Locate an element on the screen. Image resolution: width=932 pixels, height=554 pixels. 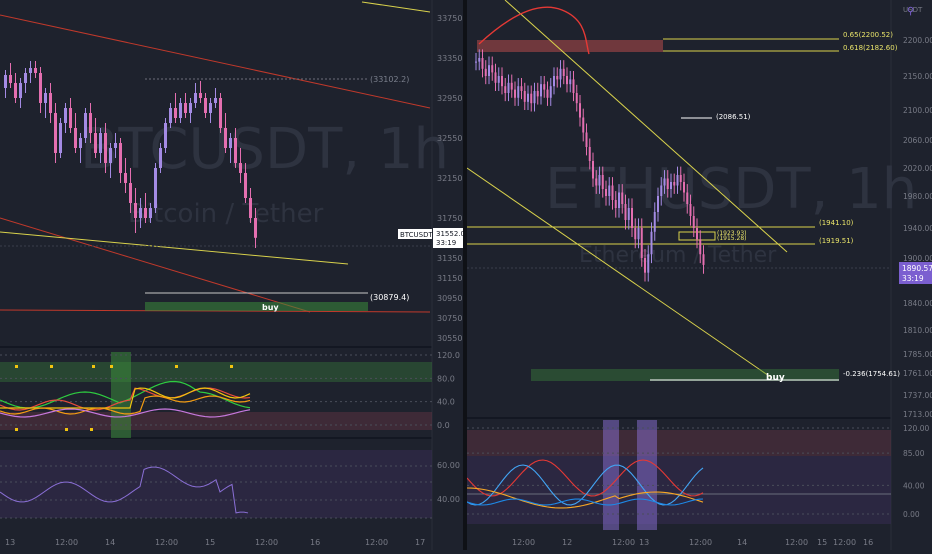
description-watermark: Bitcoin / Tether is located at coordinates (226, 214).